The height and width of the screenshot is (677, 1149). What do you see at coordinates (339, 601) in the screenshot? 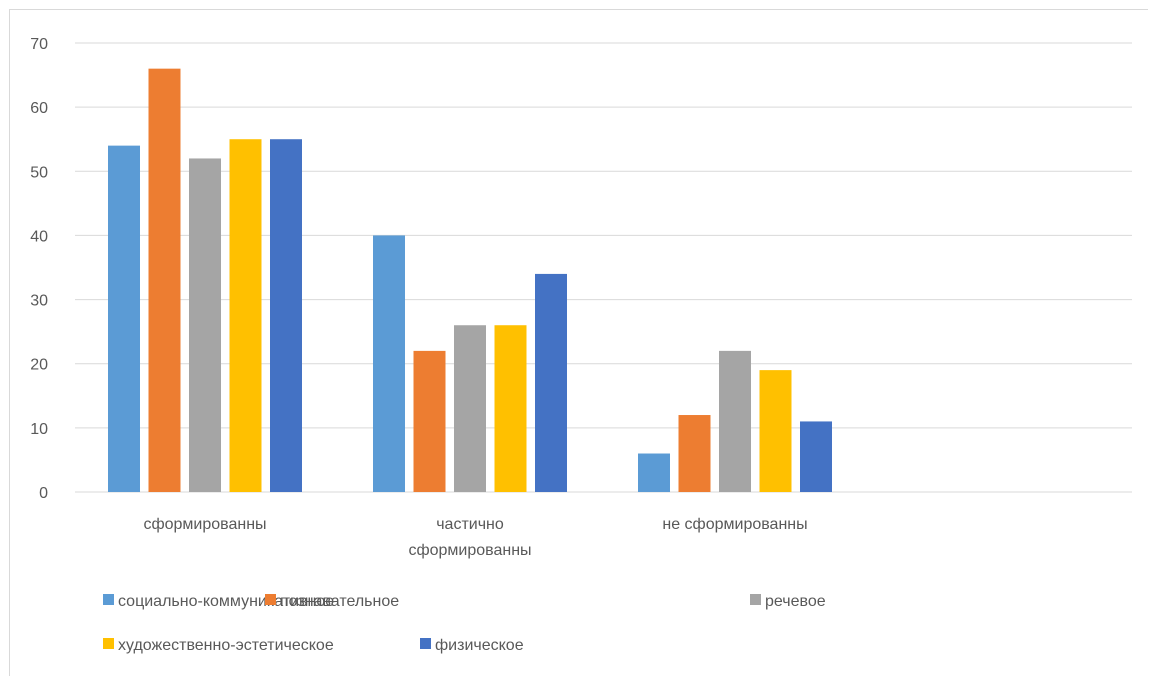
I see `legend-entry: познавательное` at bounding box center [339, 601].